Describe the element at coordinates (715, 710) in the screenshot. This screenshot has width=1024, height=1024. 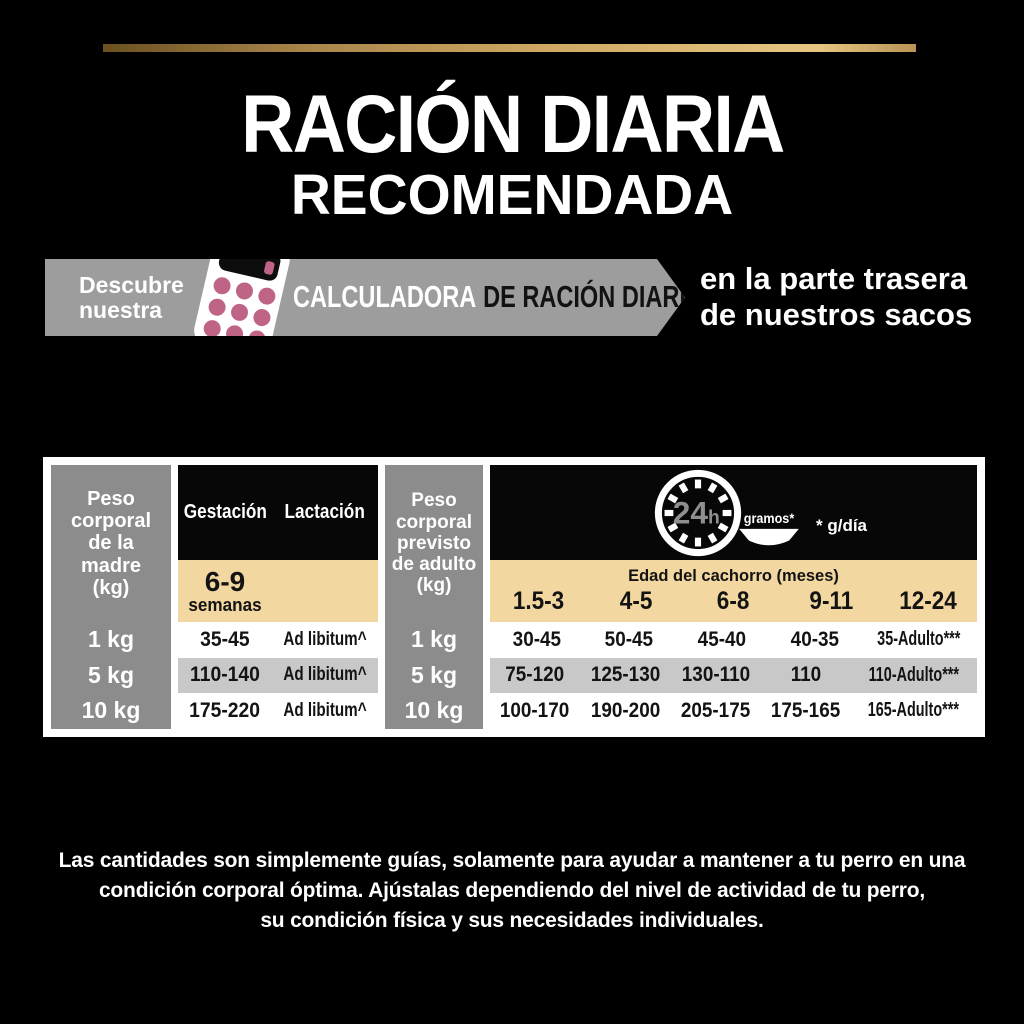
I see `ration-cell: 205-175` at that location.